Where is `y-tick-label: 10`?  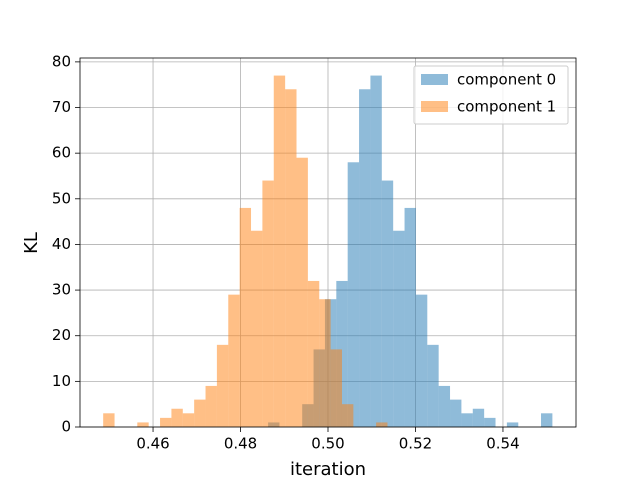
y-tick-label: 10 is located at coordinates (61, 381).